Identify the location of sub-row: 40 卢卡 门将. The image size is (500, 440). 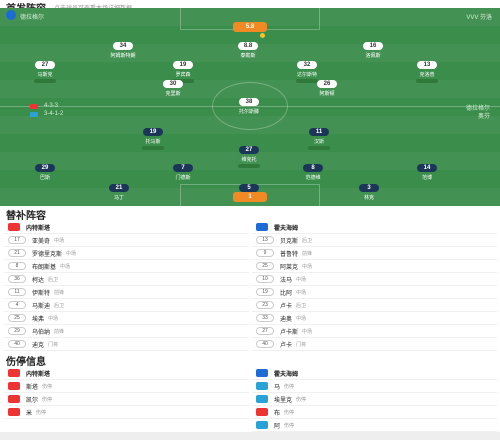
(374, 344).